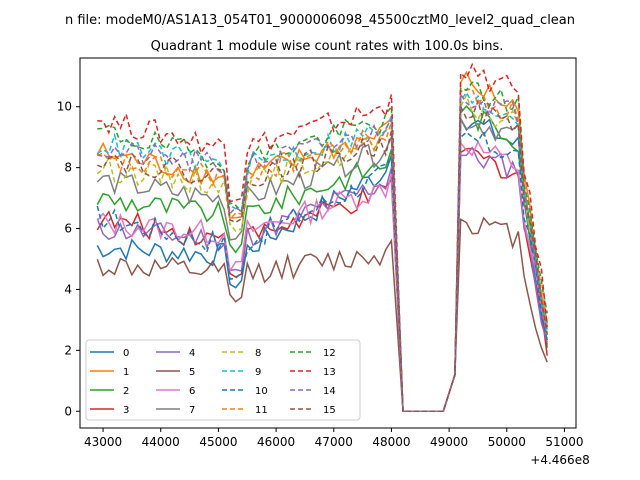 Image resolution: width=640 pixels, height=480 pixels. Describe the element at coordinates (192, 372) in the screenshot. I see `legend-label-5: 5` at that location.